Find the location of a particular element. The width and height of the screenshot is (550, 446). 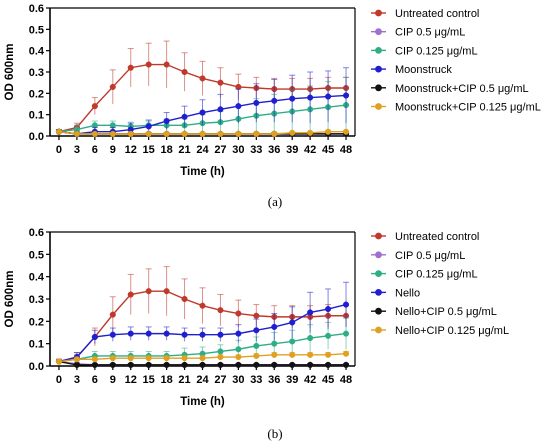

x-tick-label: 24 is located at coordinates (202, 150).